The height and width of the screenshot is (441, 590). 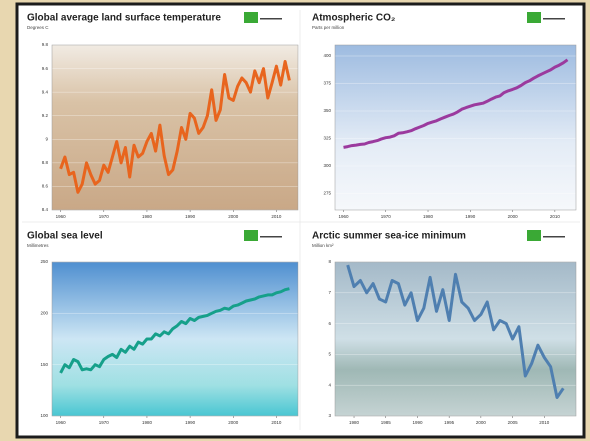 I want to click on chart-subtitle: Millimetres, so click(x=38, y=245).